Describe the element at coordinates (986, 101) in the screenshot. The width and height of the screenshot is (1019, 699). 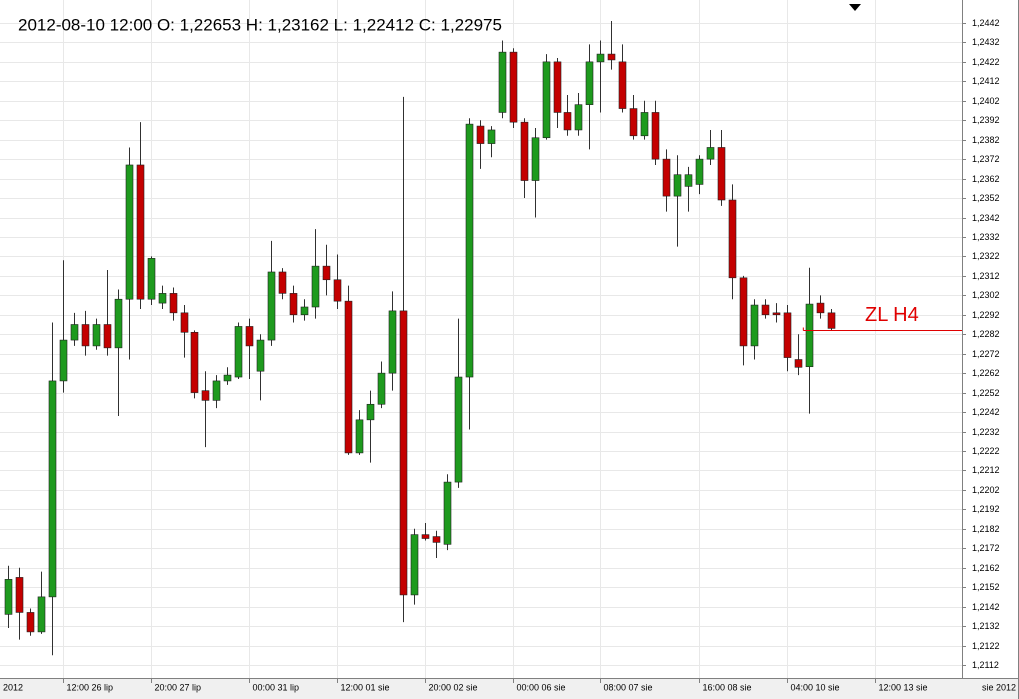
I see `y-tick-label: 1,2402` at that location.